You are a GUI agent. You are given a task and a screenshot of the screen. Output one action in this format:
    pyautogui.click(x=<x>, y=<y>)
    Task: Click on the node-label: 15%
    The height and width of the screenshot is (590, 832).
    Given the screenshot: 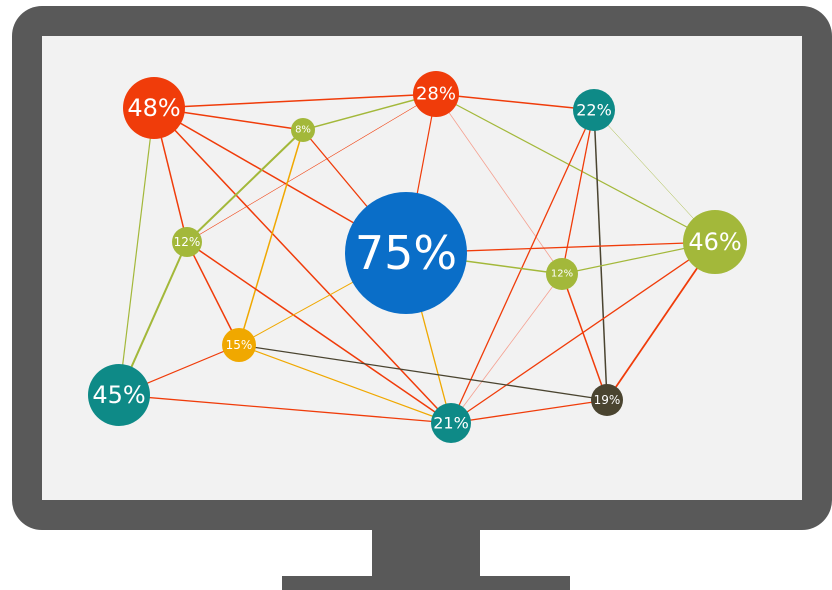 What is the action you would take?
    pyautogui.click(x=239, y=345)
    